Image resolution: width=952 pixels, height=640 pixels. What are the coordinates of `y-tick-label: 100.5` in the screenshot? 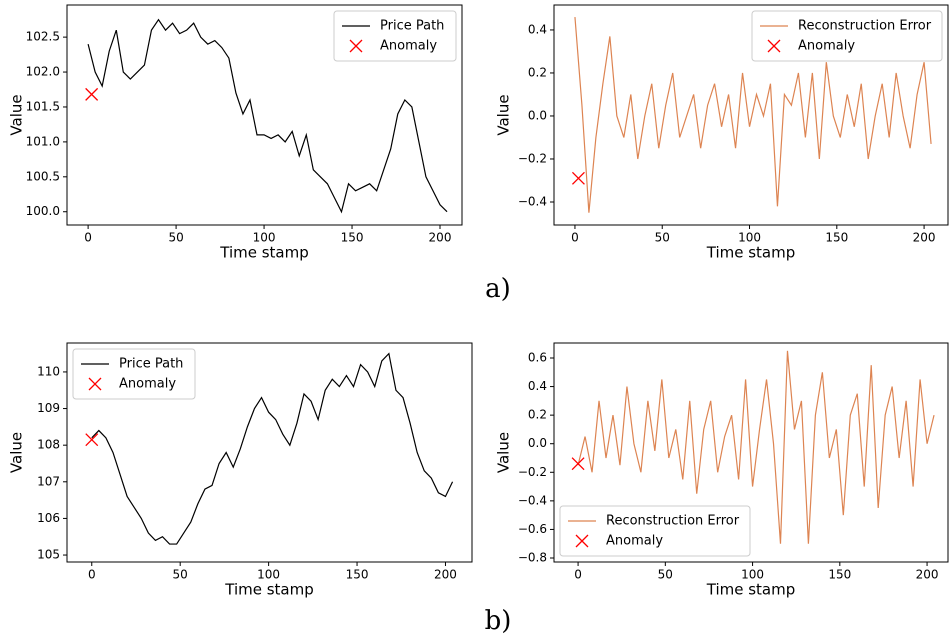 It's located at (43, 176).